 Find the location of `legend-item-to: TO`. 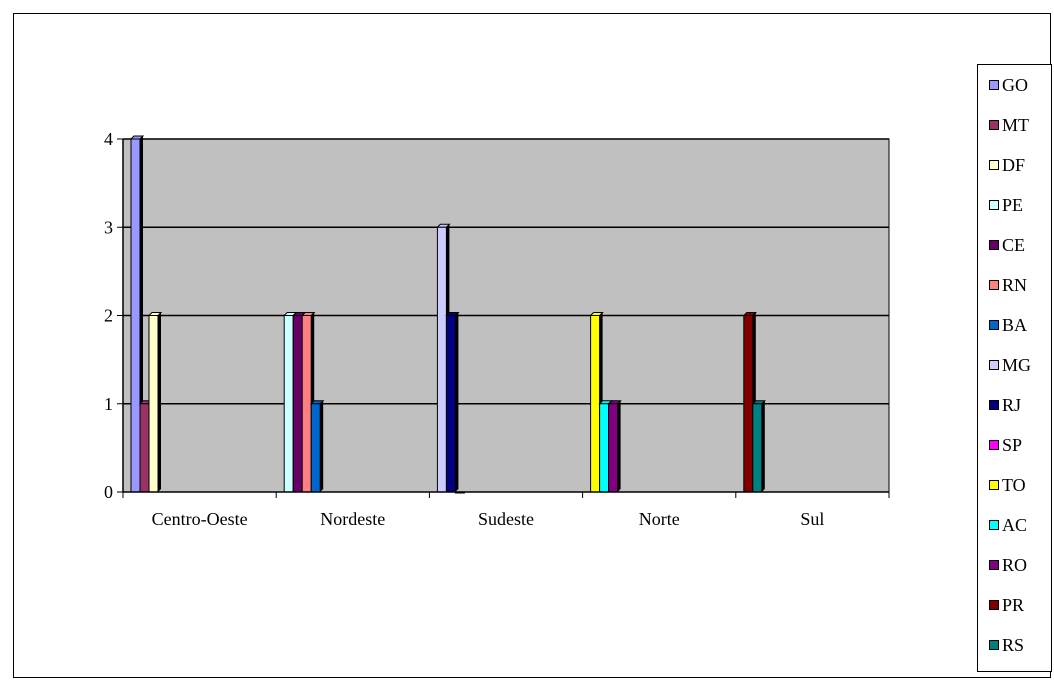

legend-item-to: TO is located at coordinates (1007, 485).